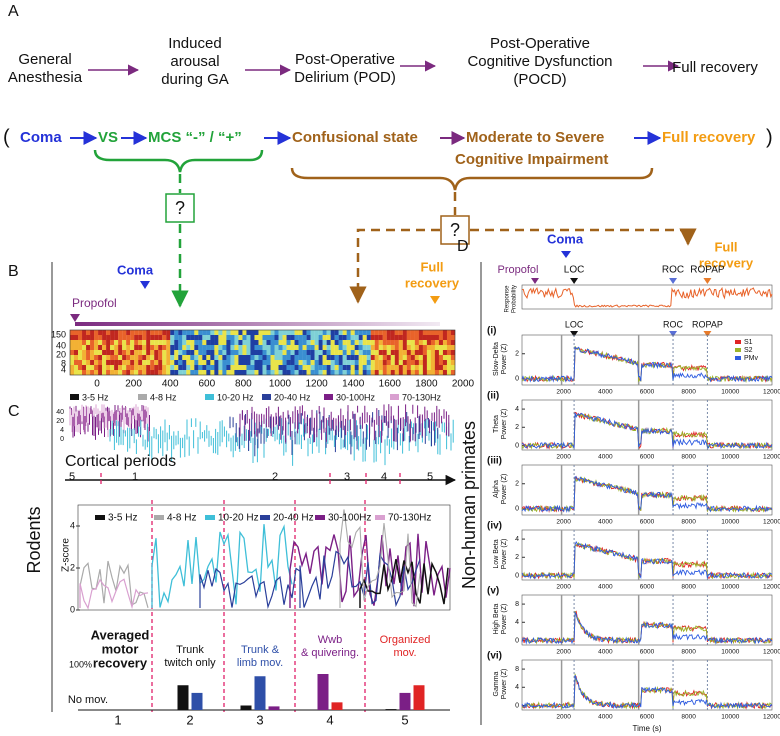 Image resolution: width=780 pixels, height=736 pixels. What do you see at coordinates (504, 359) in the screenshot?
I see `y-axis-label: Power (Z)` at bounding box center [504, 359].